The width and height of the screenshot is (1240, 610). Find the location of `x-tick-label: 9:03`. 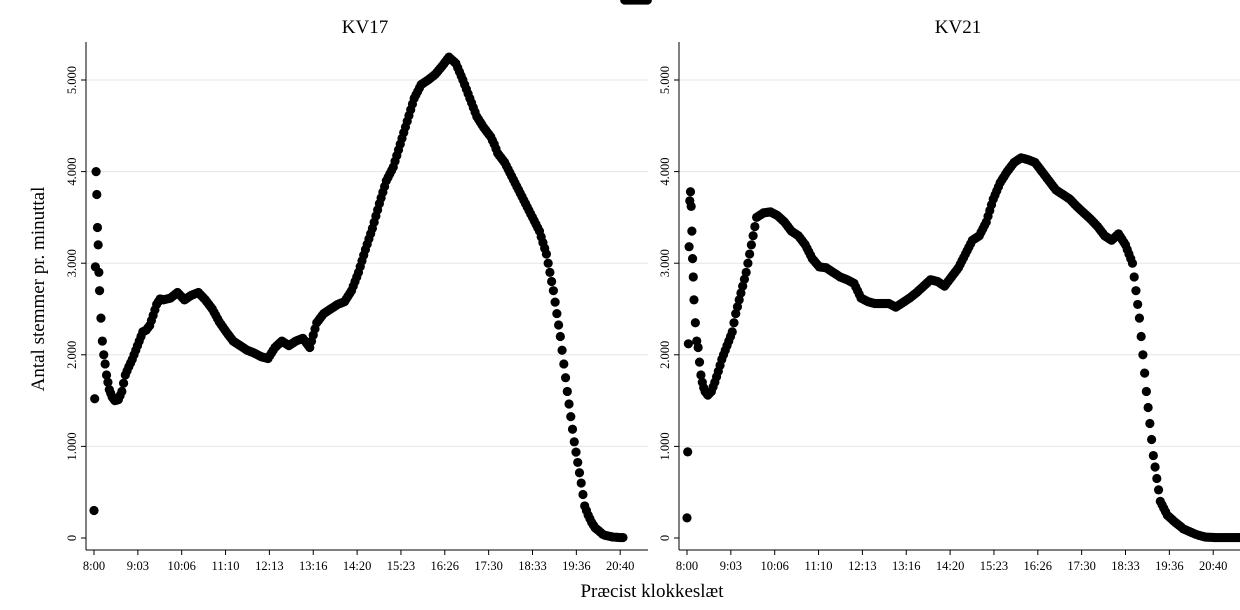

x-tick-label: 9:03 is located at coordinates (138, 566).